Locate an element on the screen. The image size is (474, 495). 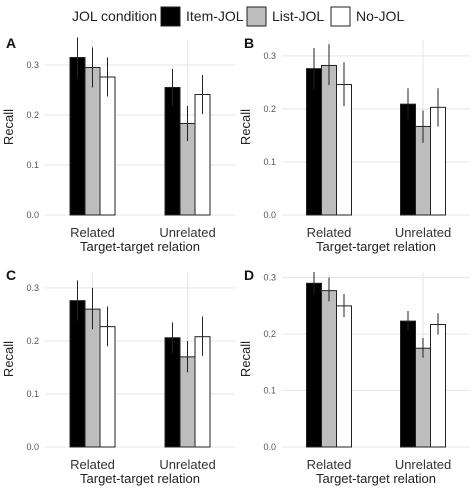
bar-a-no-jol-related is located at coordinates (107, 146).